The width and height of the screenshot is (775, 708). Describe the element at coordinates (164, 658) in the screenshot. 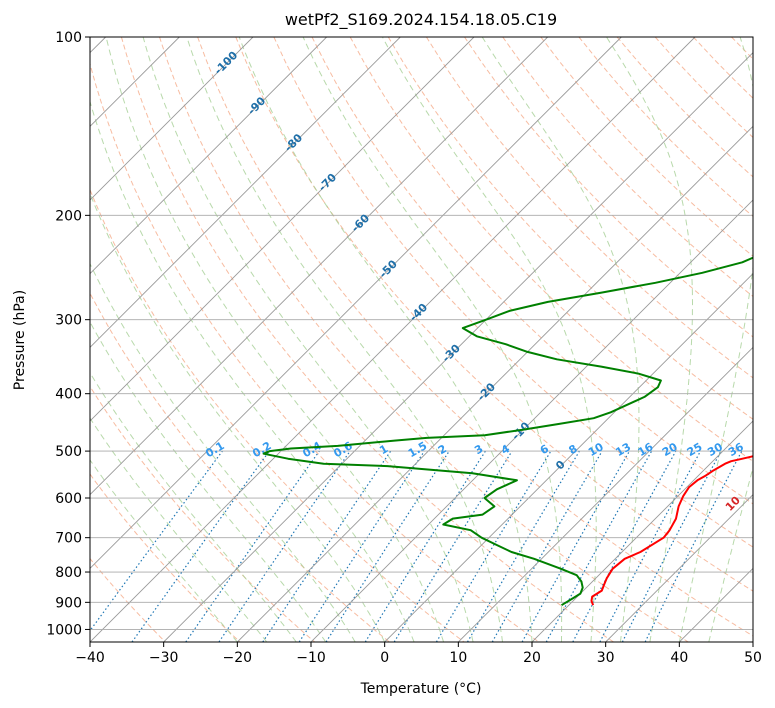

I see `x-tick-label: −30` at that location.